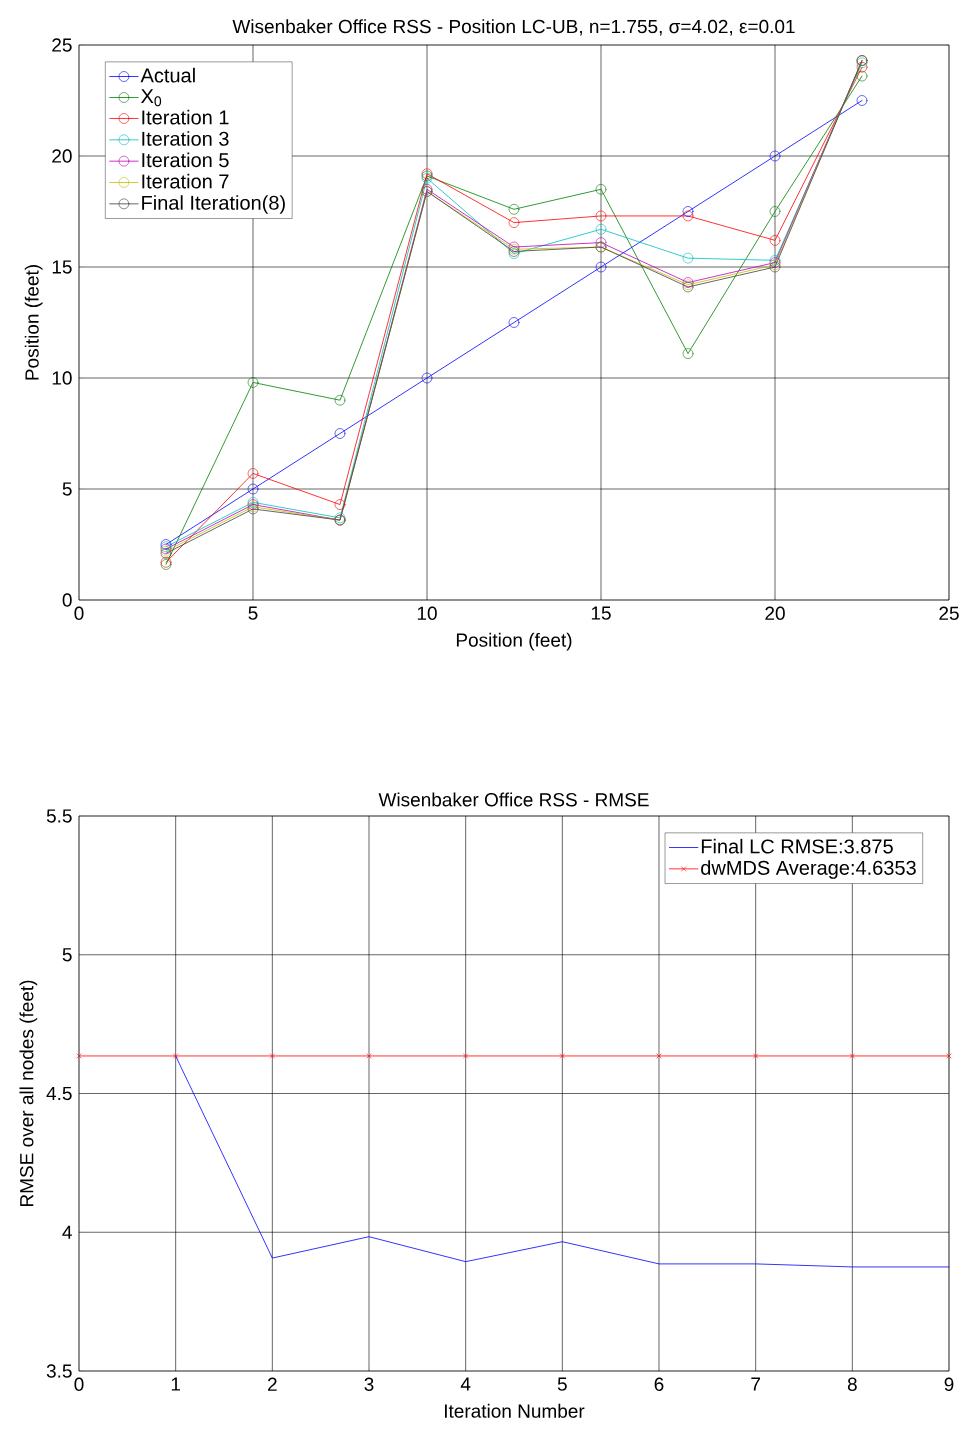 The width and height of the screenshot is (966, 1439). What do you see at coordinates (28, 1093) in the screenshot?
I see `y-axis-title: RMSE over all nodes (feet)` at bounding box center [28, 1093].